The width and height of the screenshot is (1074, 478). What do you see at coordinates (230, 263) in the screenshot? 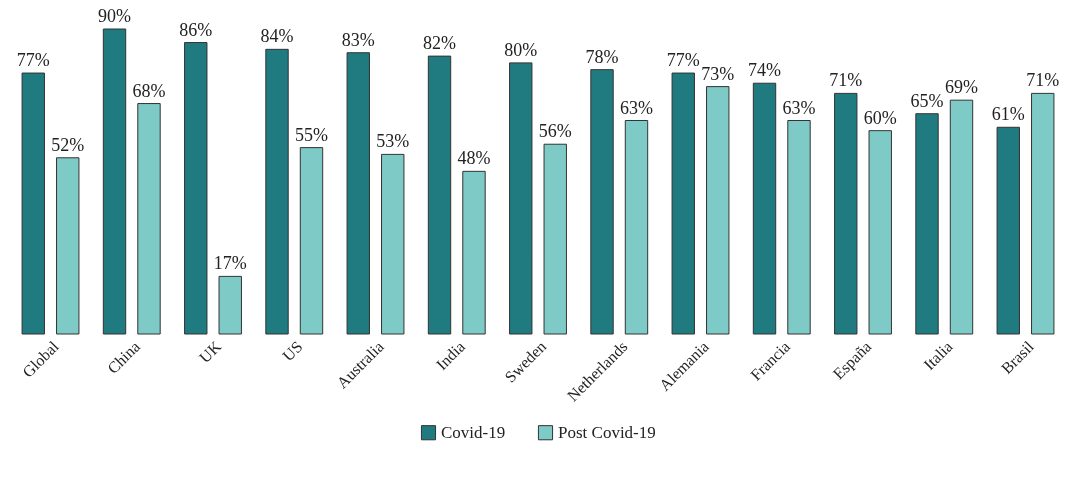
I see `data-label: 17%` at bounding box center [230, 263].